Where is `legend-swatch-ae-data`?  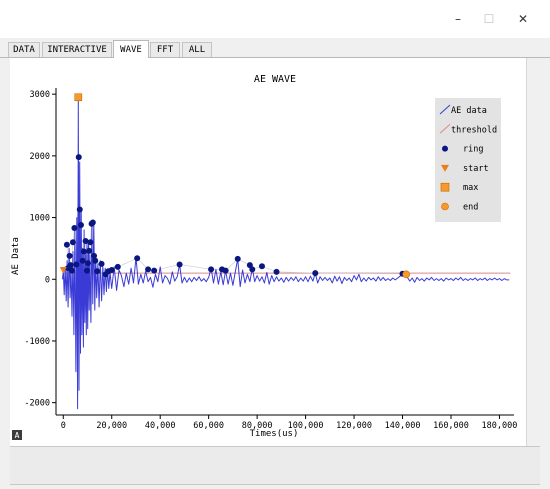 legend-swatch-ae-data is located at coordinates (445, 109).